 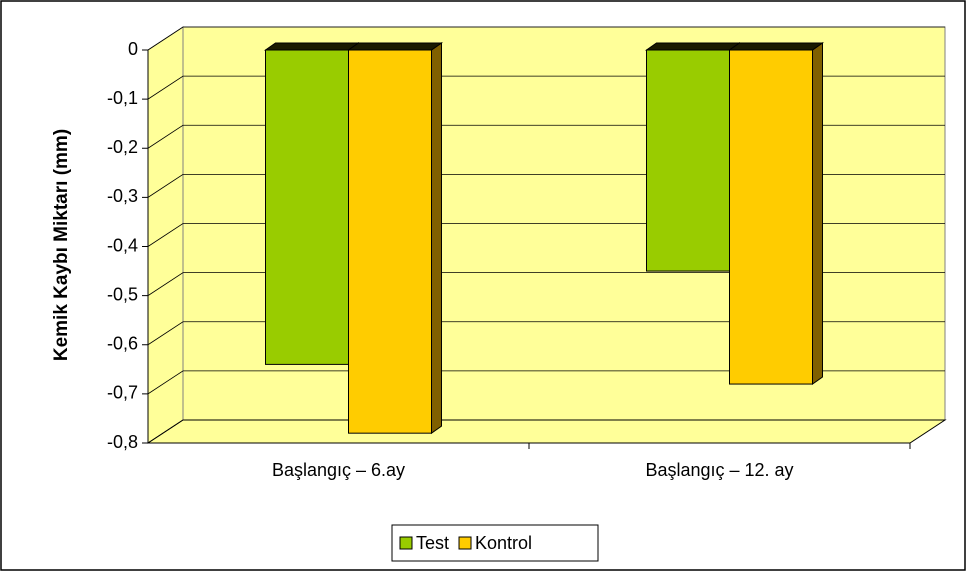 I want to click on floor, so click(x=546, y=431).